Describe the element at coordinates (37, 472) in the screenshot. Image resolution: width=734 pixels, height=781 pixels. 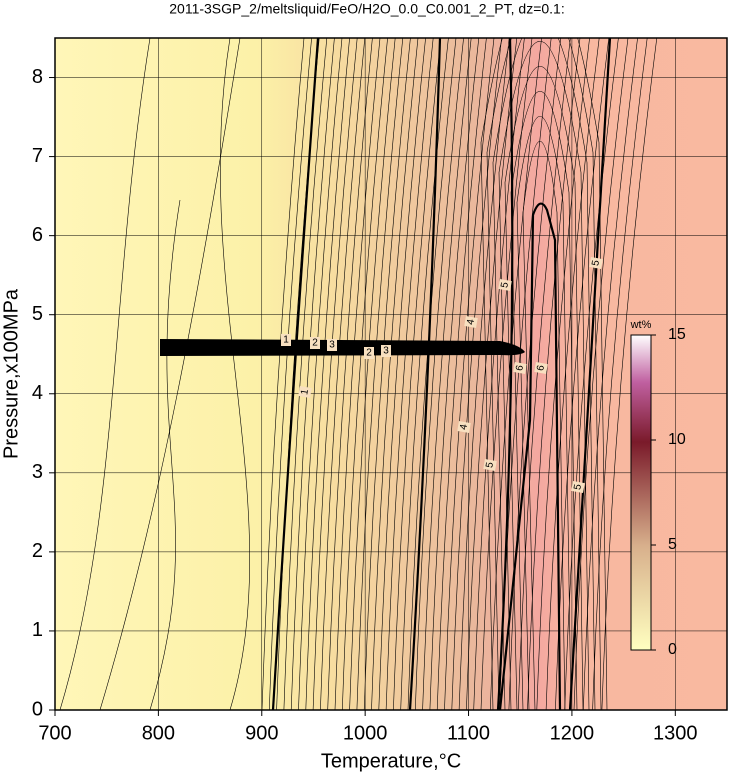
I see `y-tick-label: 3` at that location.